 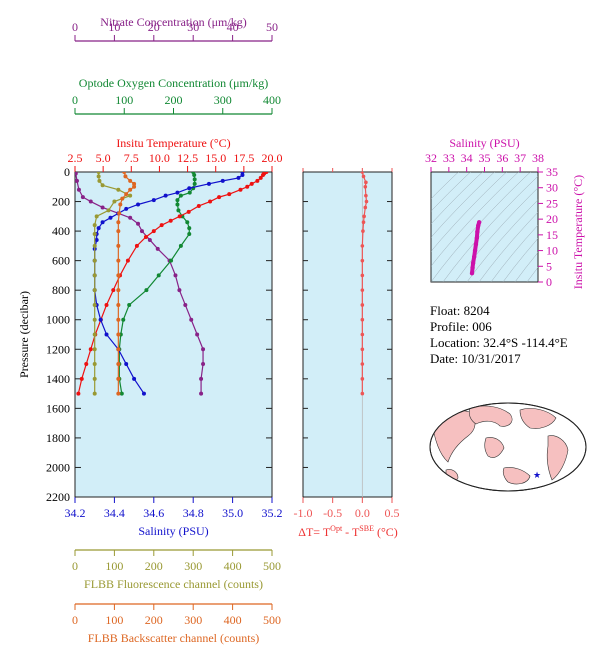 What do you see at coordinates (154, 620) in the screenshot?
I see `backscatter-tick-label: 200` at bounding box center [154, 620].